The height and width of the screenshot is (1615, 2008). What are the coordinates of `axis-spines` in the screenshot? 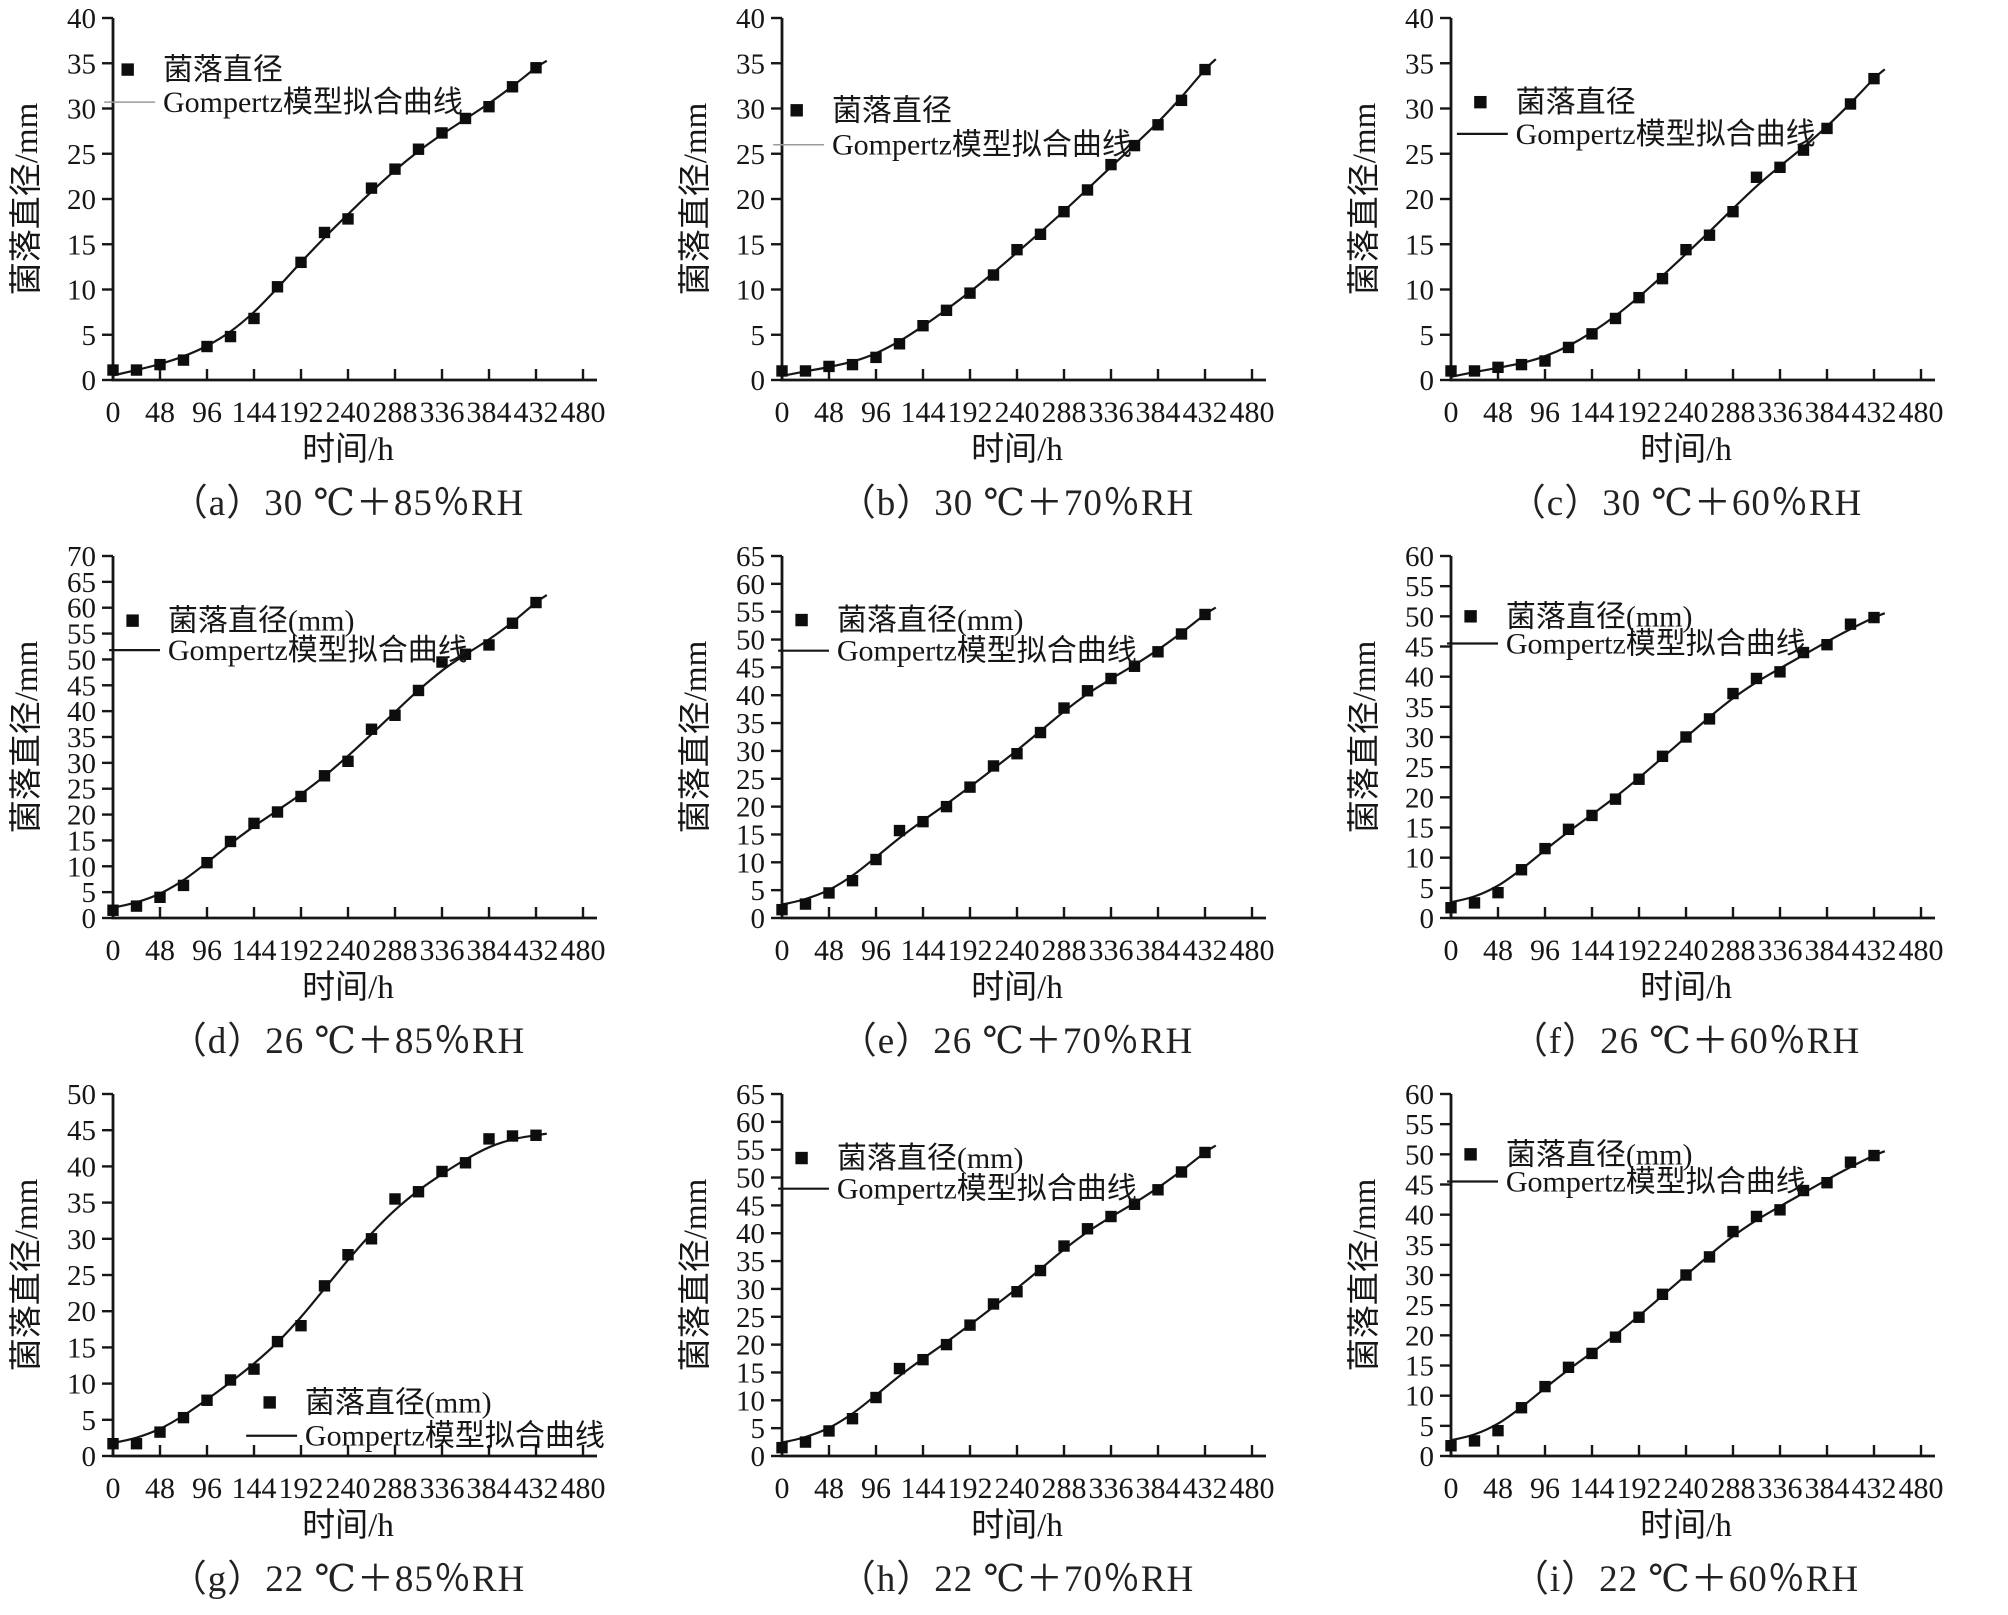 It's located at (1692, 200).